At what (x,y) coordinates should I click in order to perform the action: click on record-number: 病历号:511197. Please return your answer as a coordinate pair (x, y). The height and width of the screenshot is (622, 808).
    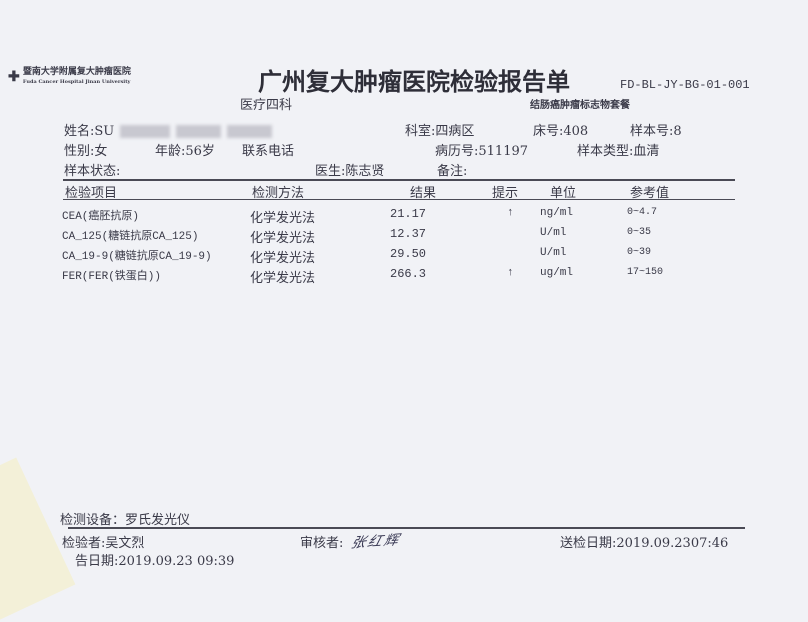
    Looking at the image, I should click on (482, 151).